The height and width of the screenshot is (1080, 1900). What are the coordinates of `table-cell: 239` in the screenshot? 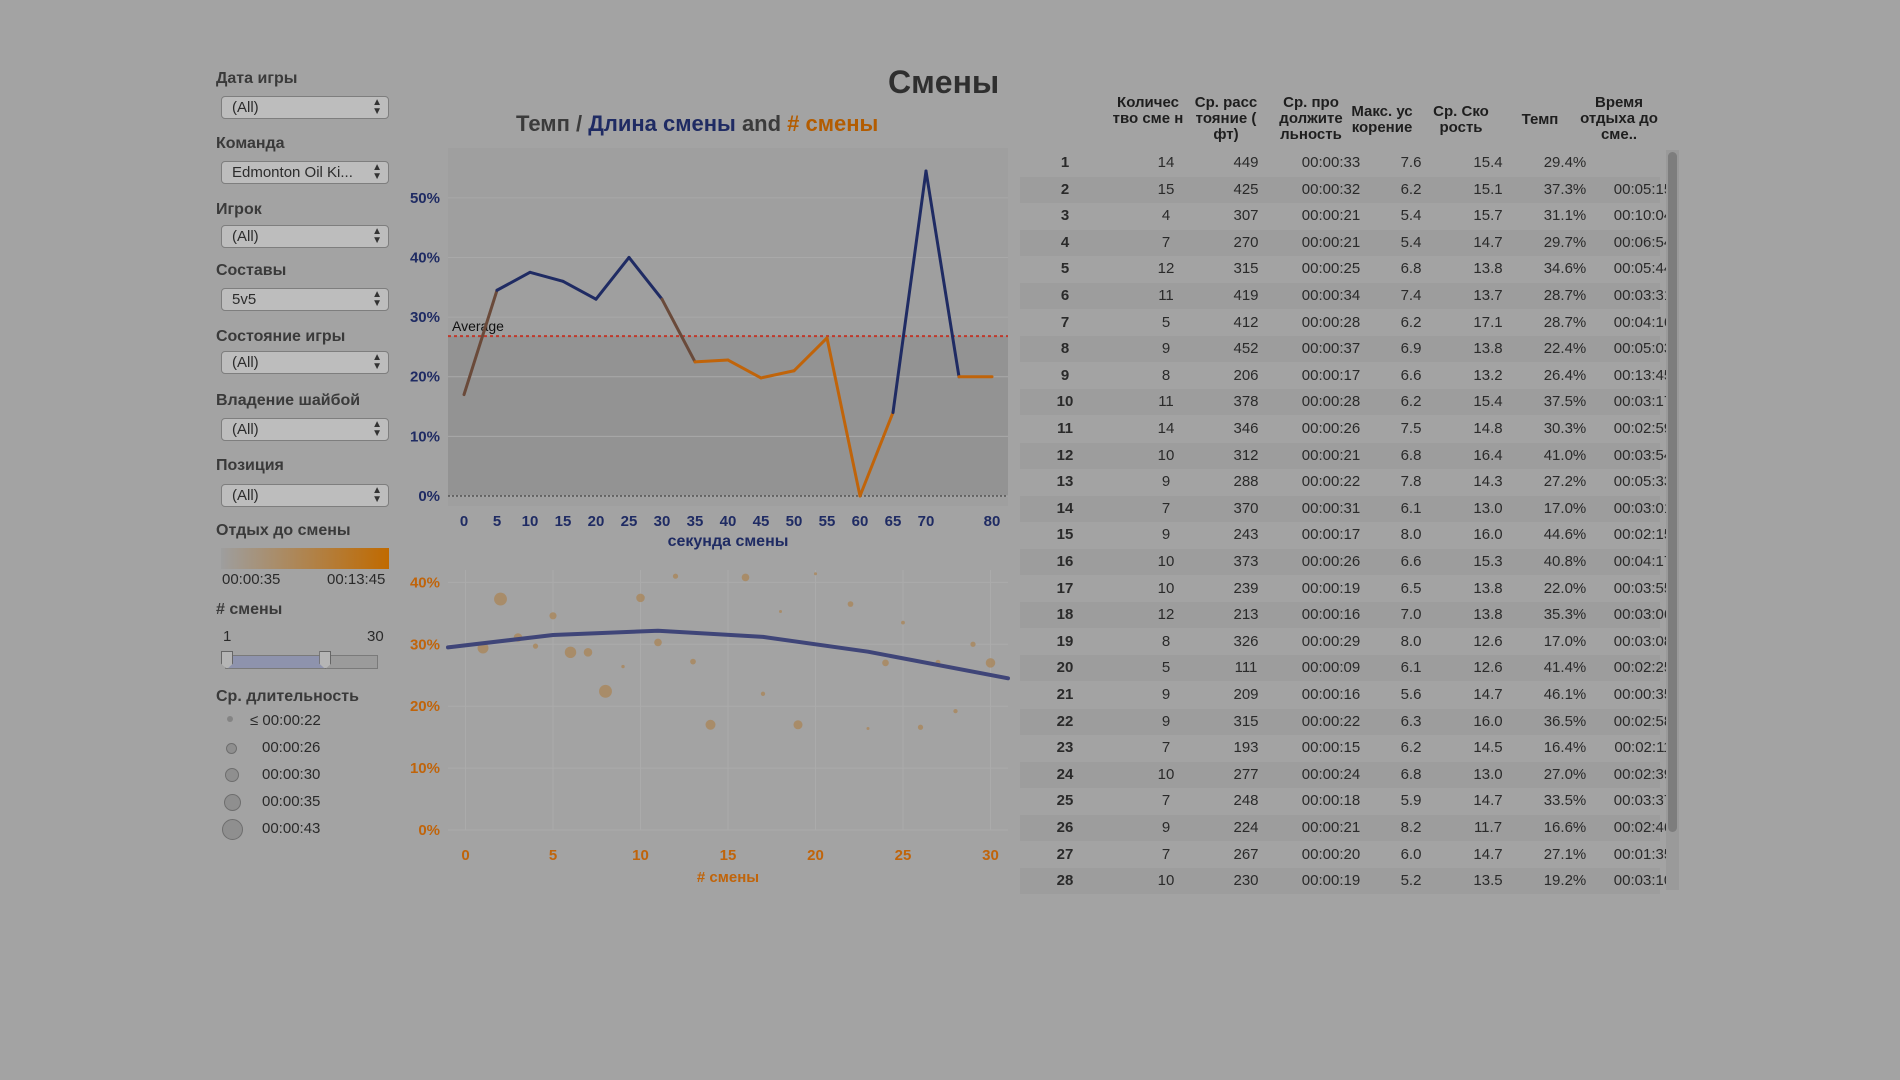 It's located at (1246, 588).